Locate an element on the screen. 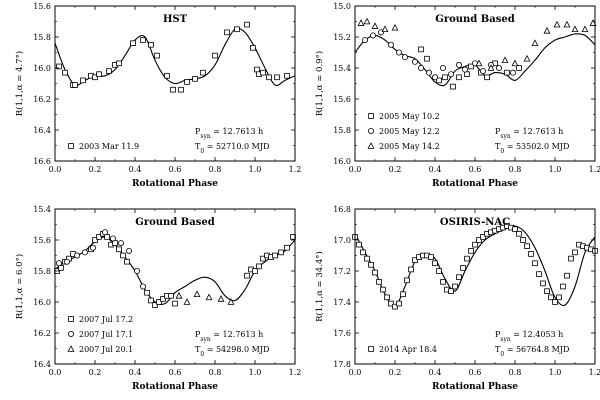 This screenshot has height=400, width=600. y-tick-label: 16.4 is located at coordinates (42, 130).